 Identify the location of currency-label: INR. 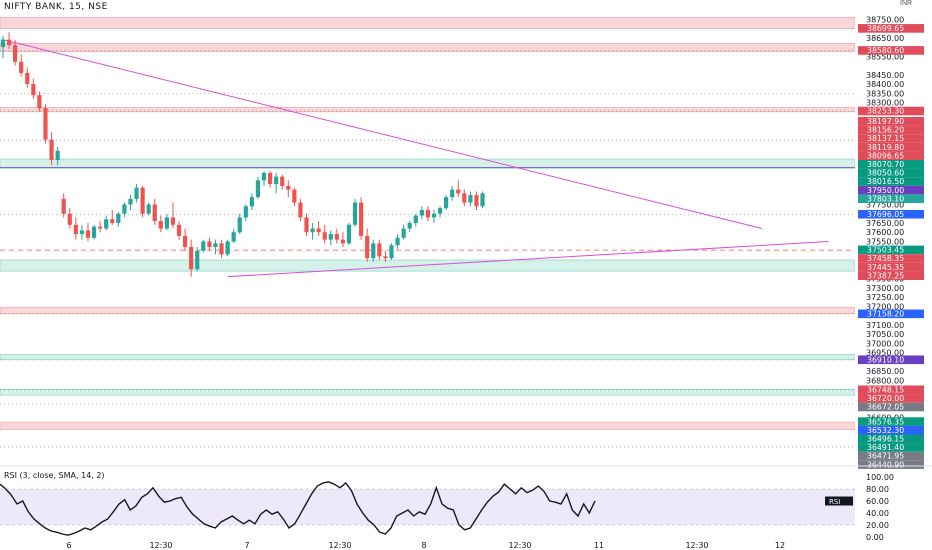
(906, 3).